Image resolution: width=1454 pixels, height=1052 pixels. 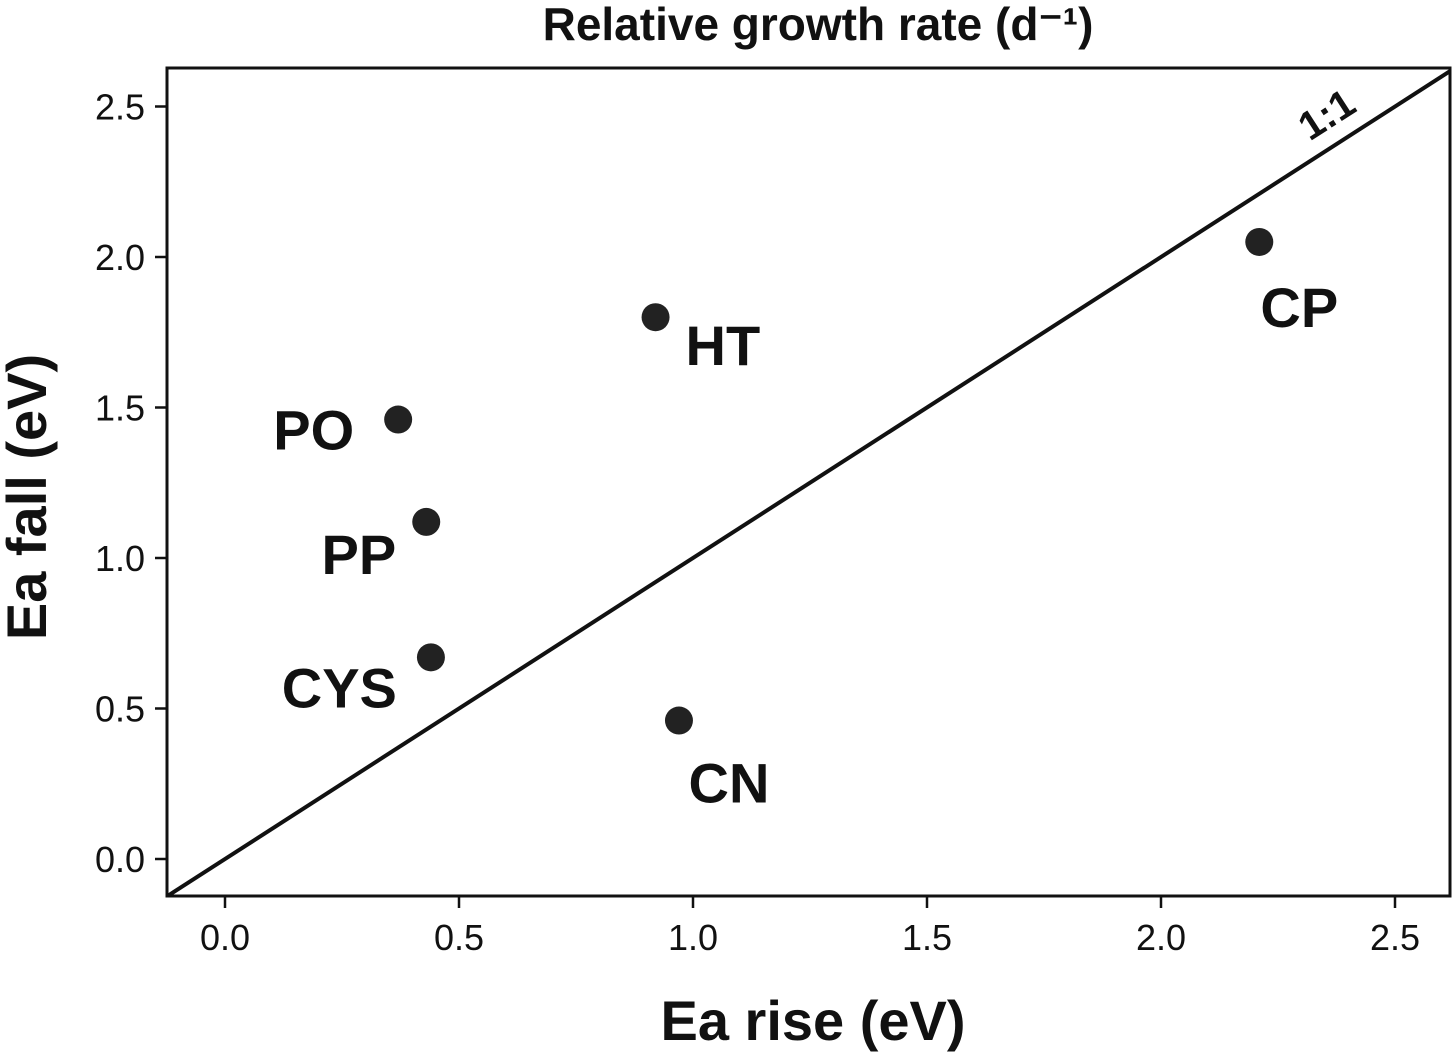 What do you see at coordinates (120, 859) in the screenshot?
I see `y-tick-label: 0.0` at bounding box center [120, 859].